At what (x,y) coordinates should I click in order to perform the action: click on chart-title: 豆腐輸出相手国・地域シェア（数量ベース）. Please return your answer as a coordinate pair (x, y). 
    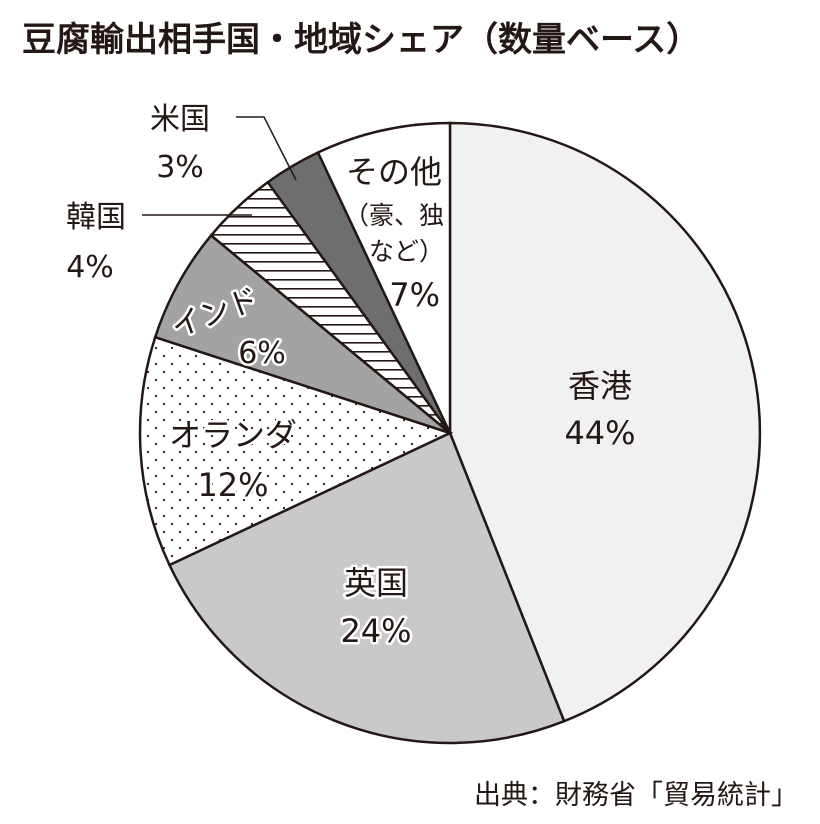
    Looking at the image, I should click on (361, 40).